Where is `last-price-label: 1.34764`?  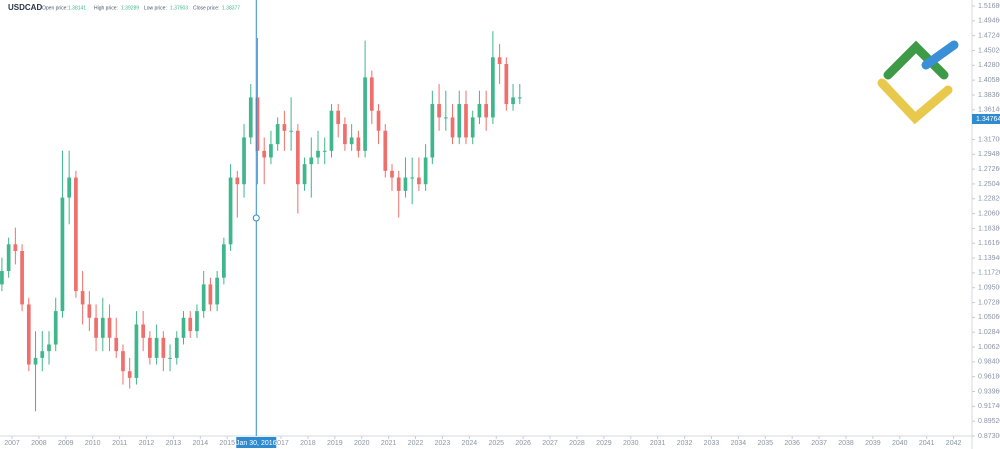 last-price-label: 1.34764 is located at coordinates (988, 119).